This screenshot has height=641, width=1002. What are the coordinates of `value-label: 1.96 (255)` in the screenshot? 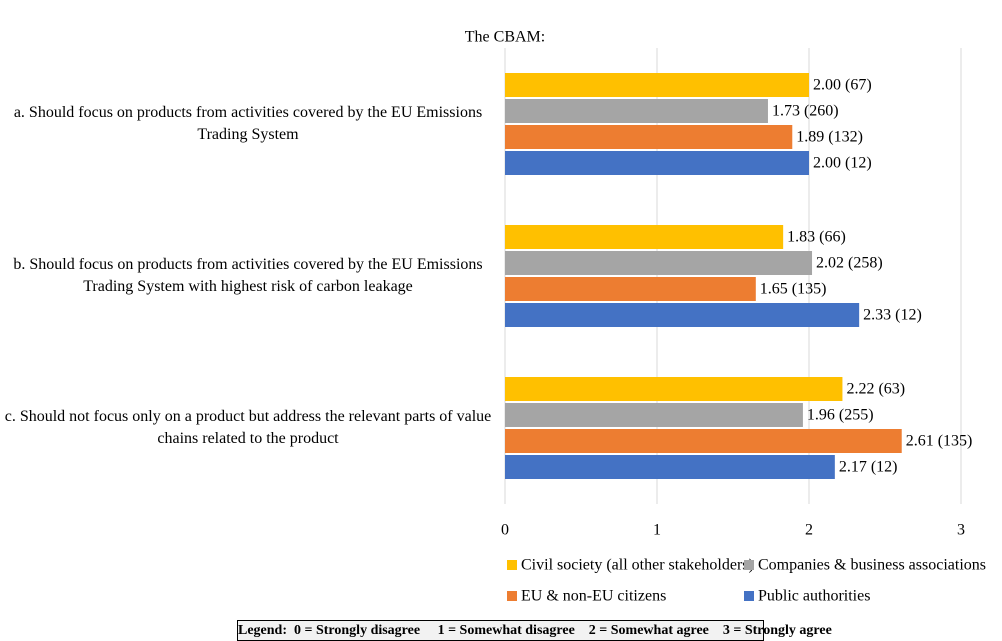 It's located at (840, 415).